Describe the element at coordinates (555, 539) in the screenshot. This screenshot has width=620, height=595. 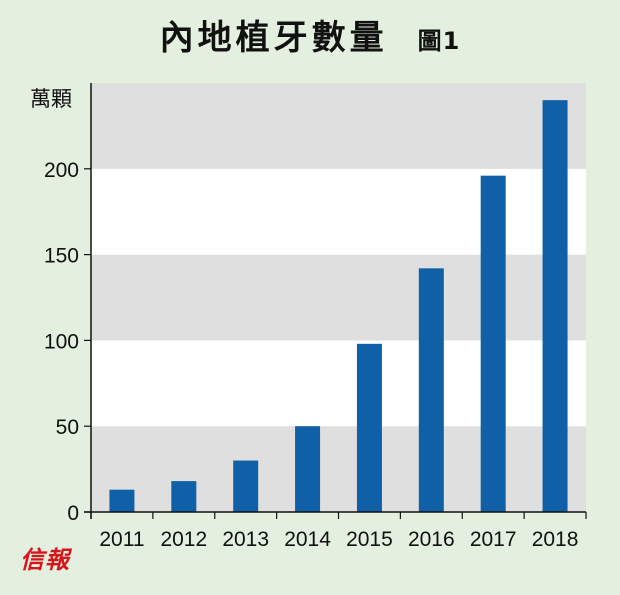
I see `x-tick-label: 2018` at that location.